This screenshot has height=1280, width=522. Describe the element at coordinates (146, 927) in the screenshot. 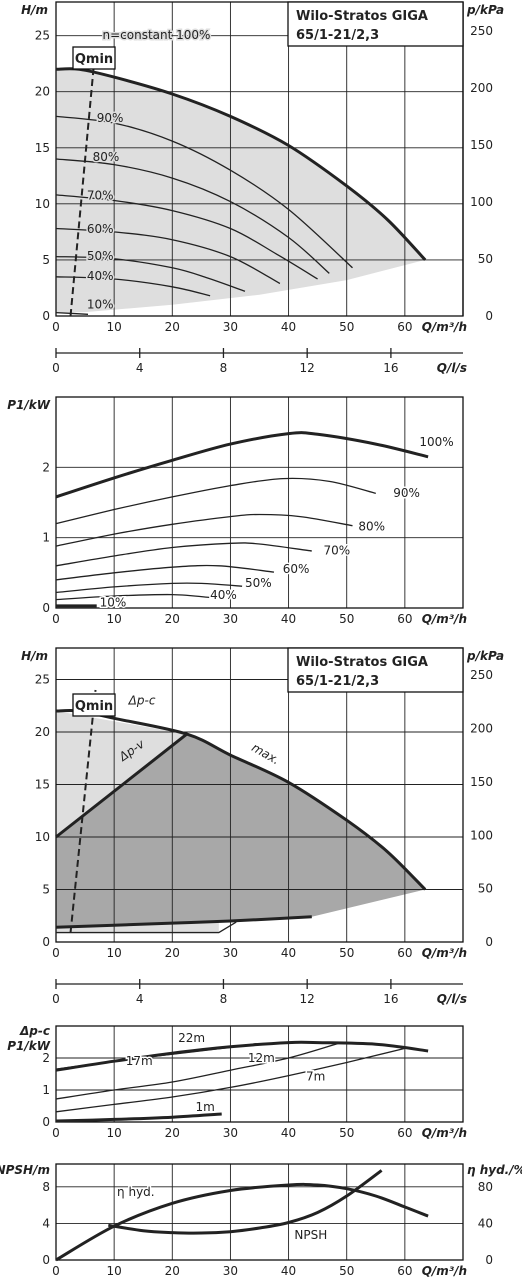

I see `min-speed-line` at that location.